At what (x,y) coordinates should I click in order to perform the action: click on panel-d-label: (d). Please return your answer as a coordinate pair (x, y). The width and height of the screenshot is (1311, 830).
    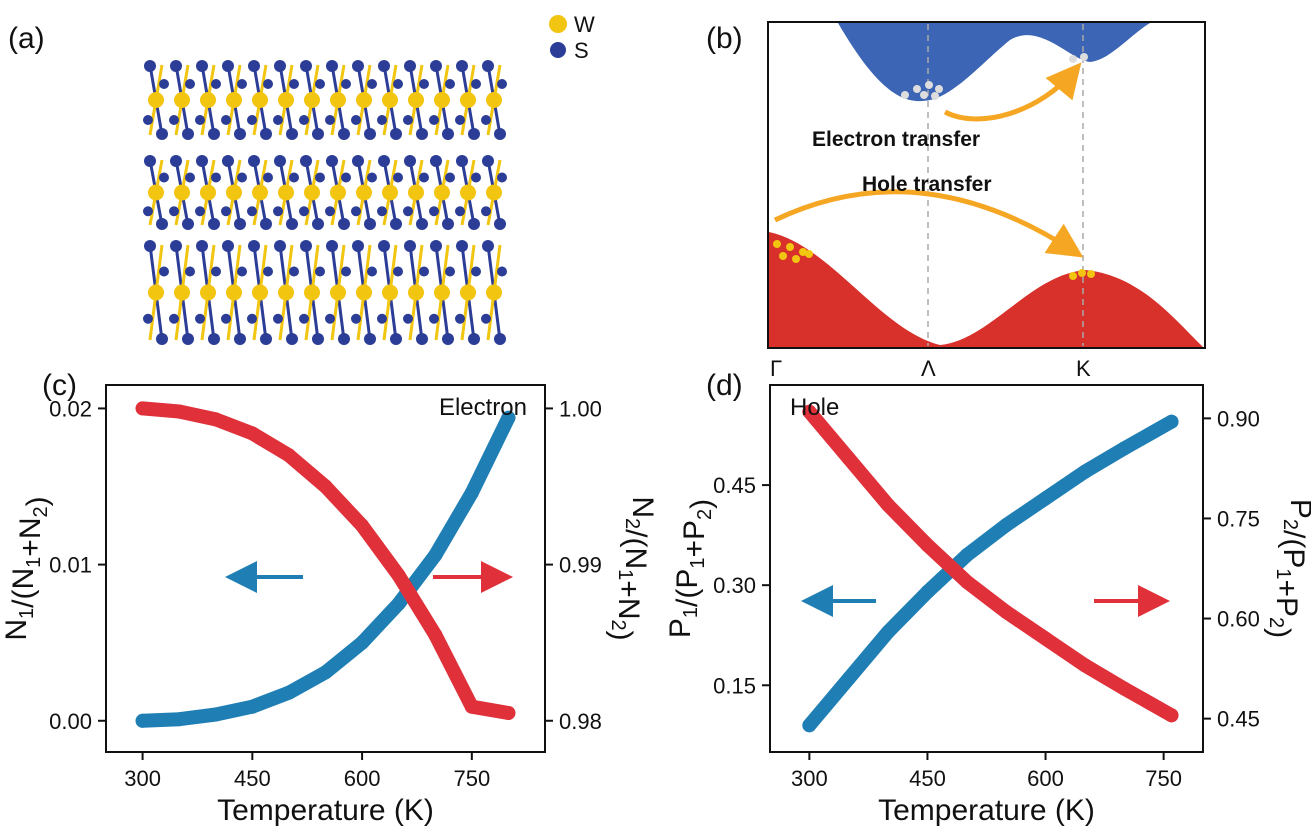
    Looking at the image, I should click on (724, 385).